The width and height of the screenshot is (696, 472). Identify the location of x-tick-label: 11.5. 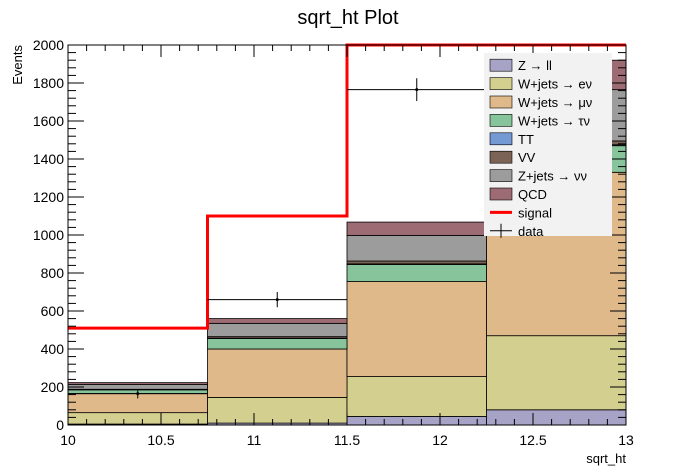
(347, 440).